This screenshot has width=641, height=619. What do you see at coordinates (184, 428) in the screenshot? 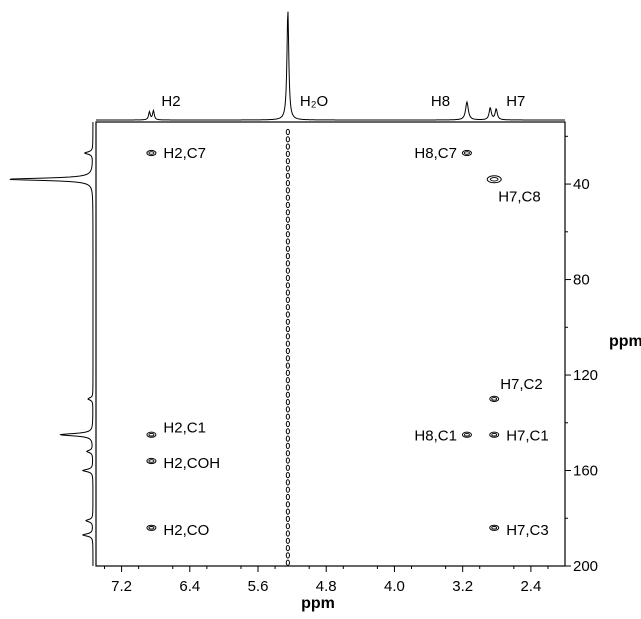
I see `cross-peak-label: H2,C1` at bounding box center [184, 428].